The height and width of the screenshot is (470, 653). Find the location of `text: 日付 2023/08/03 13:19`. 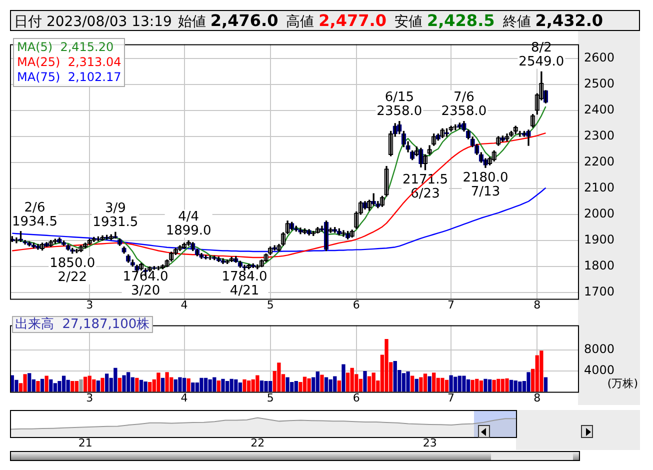

text: 日付 2023/08/03 13:19 is located at coordinates (93, 22).